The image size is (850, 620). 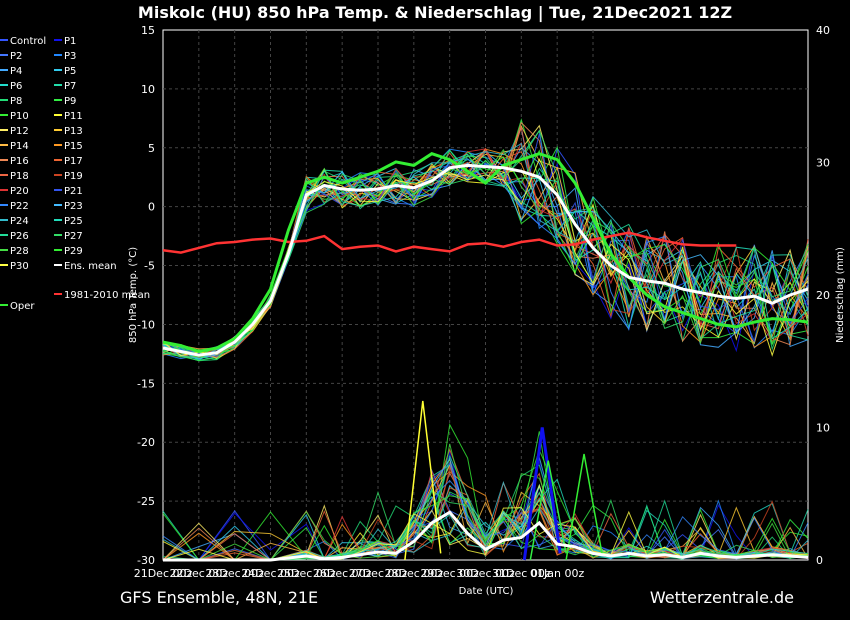 I want to click on y-tick-label-left: 15, so click(x=148, y=30).